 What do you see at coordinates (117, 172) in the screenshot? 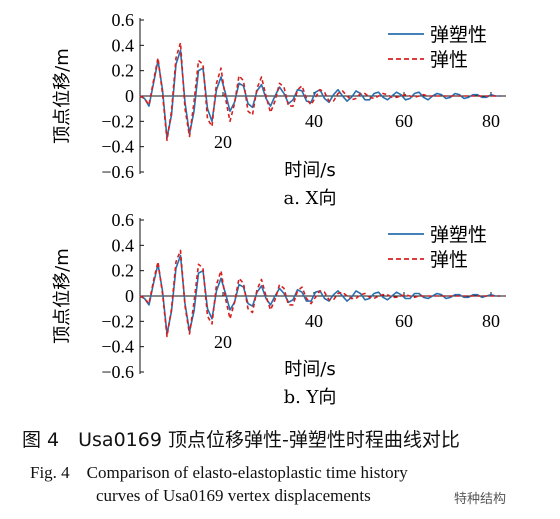
I see `panel-1-y-tick-label: −0.6` at bounding box center [117, 172].